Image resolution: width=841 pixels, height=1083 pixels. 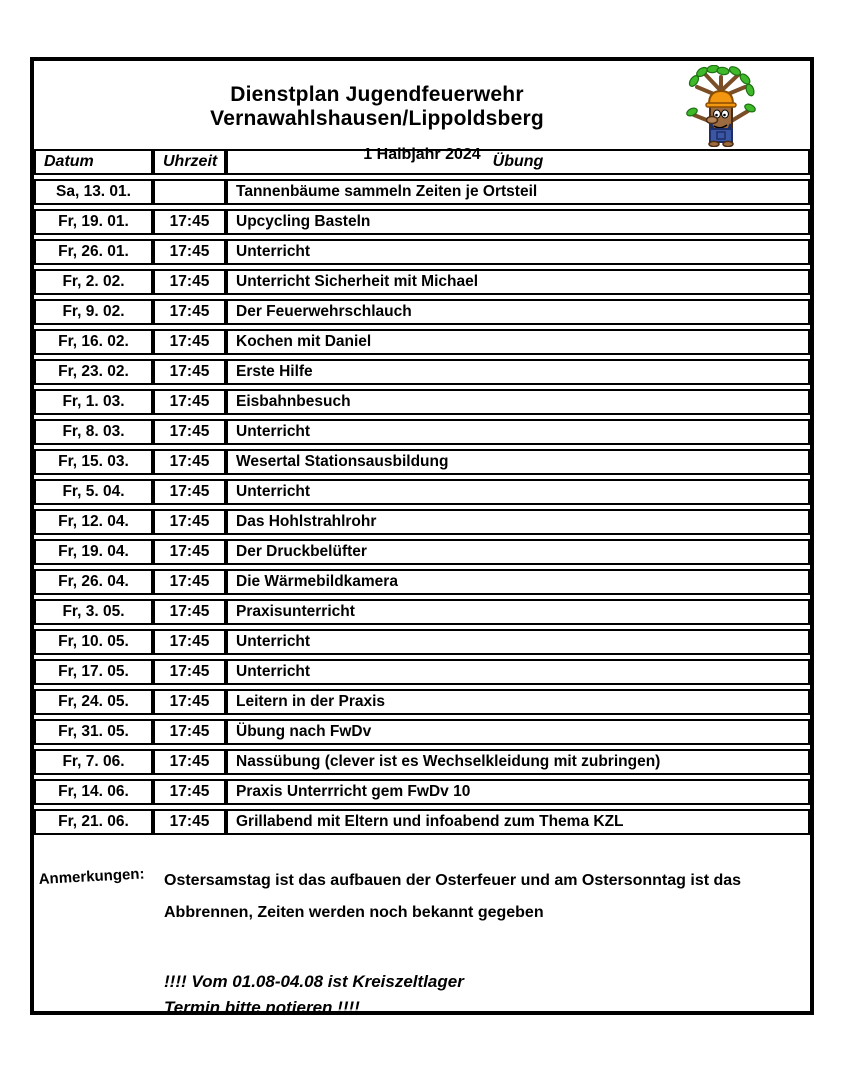 I want to click on cell-uebung: Der Druckbelüfter, so click(x=518, y=552).